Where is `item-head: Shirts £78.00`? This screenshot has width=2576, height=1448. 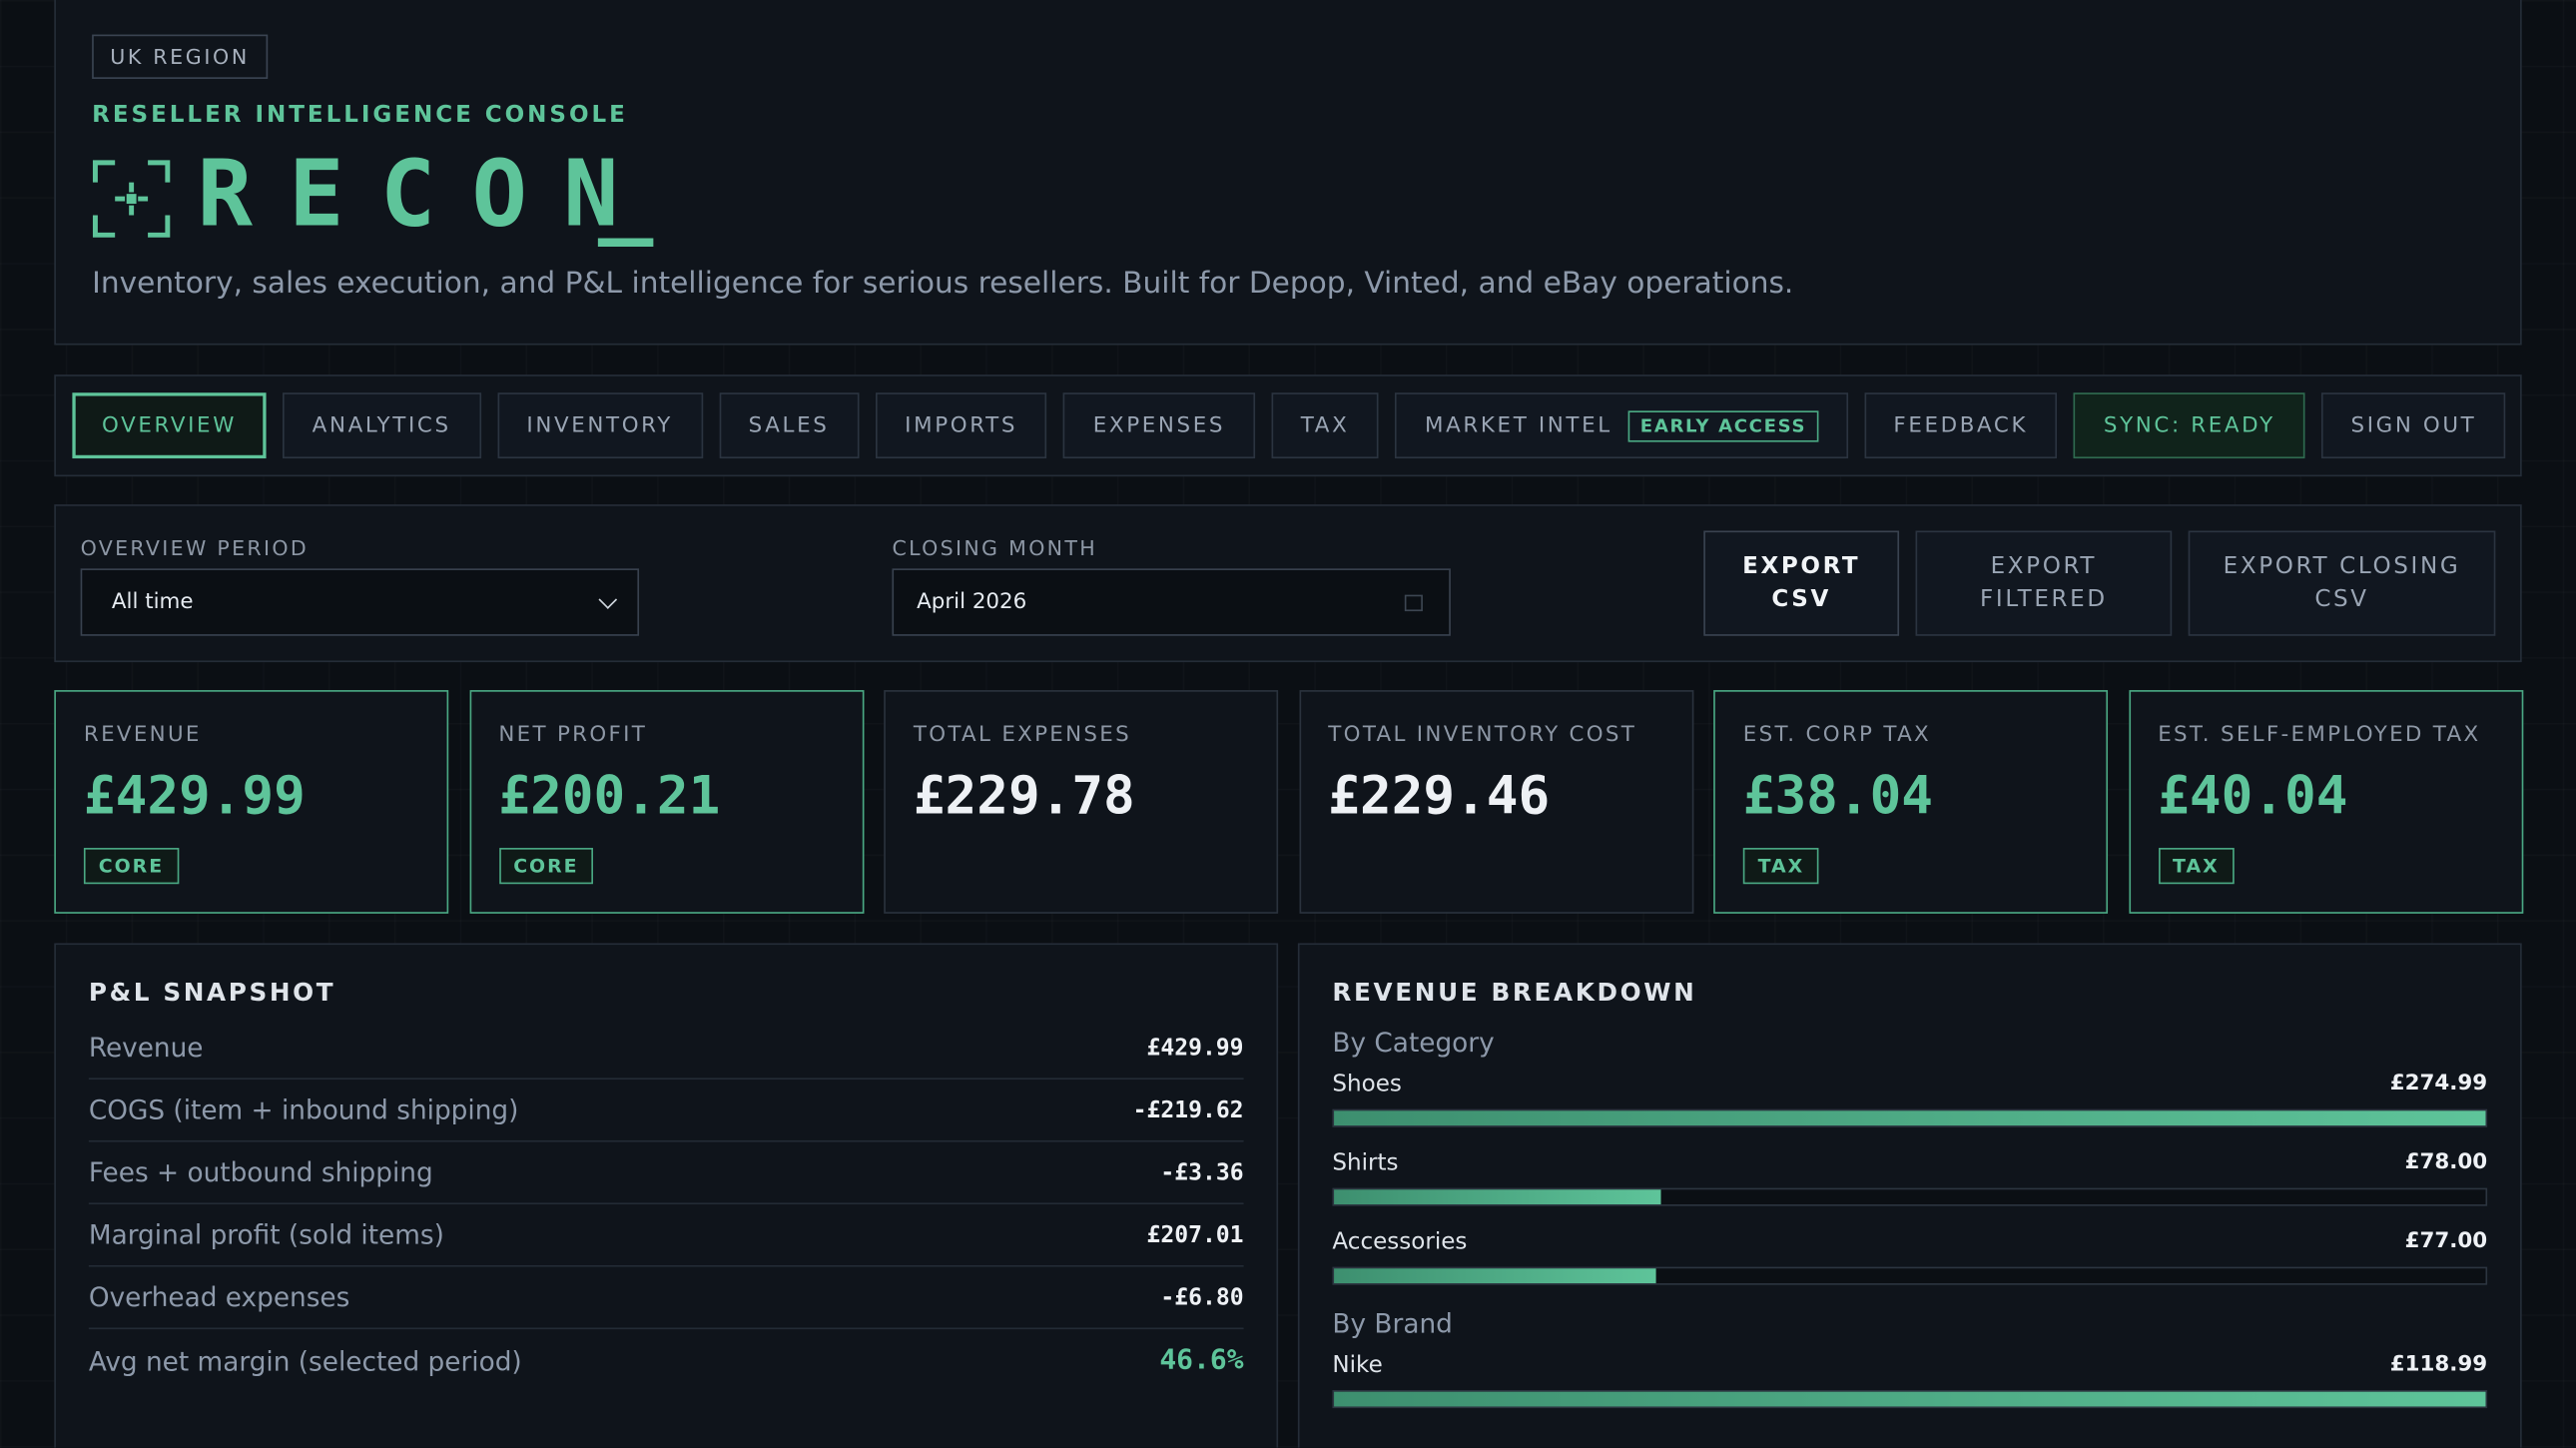
item-head: Shirts £78.00 is located at coordinates (1909, 1163).